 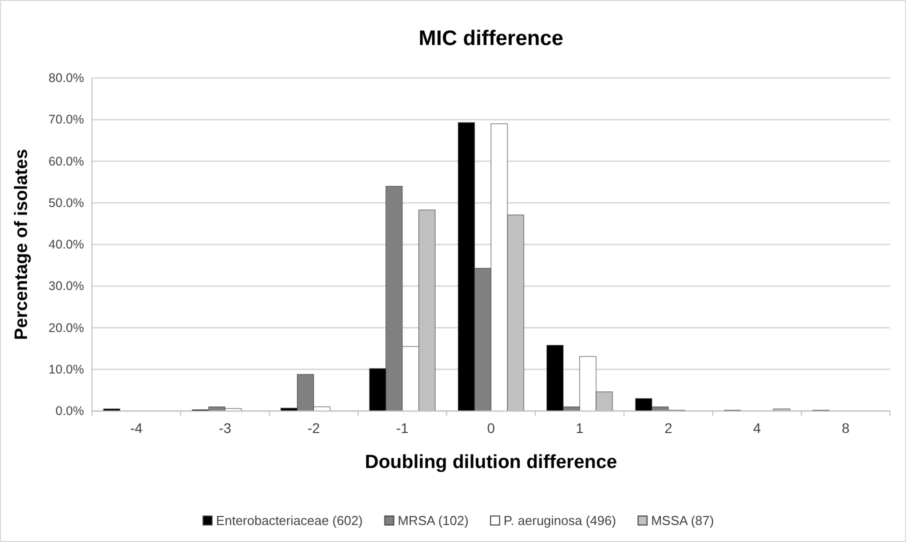 What do you see at coordinates (66, 78) in the screenshot?
I see `y-tick-label: 80.0%` at bounding box center [66, 78].